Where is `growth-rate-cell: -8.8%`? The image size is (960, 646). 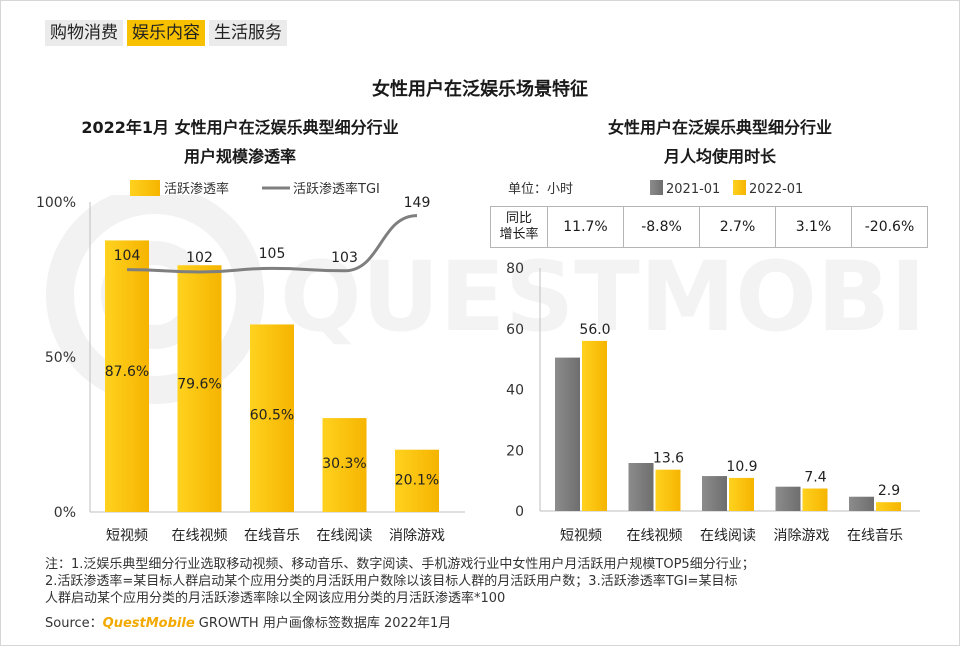 growth-rate-cell: -8.8% is located at coordinates (661, 227).